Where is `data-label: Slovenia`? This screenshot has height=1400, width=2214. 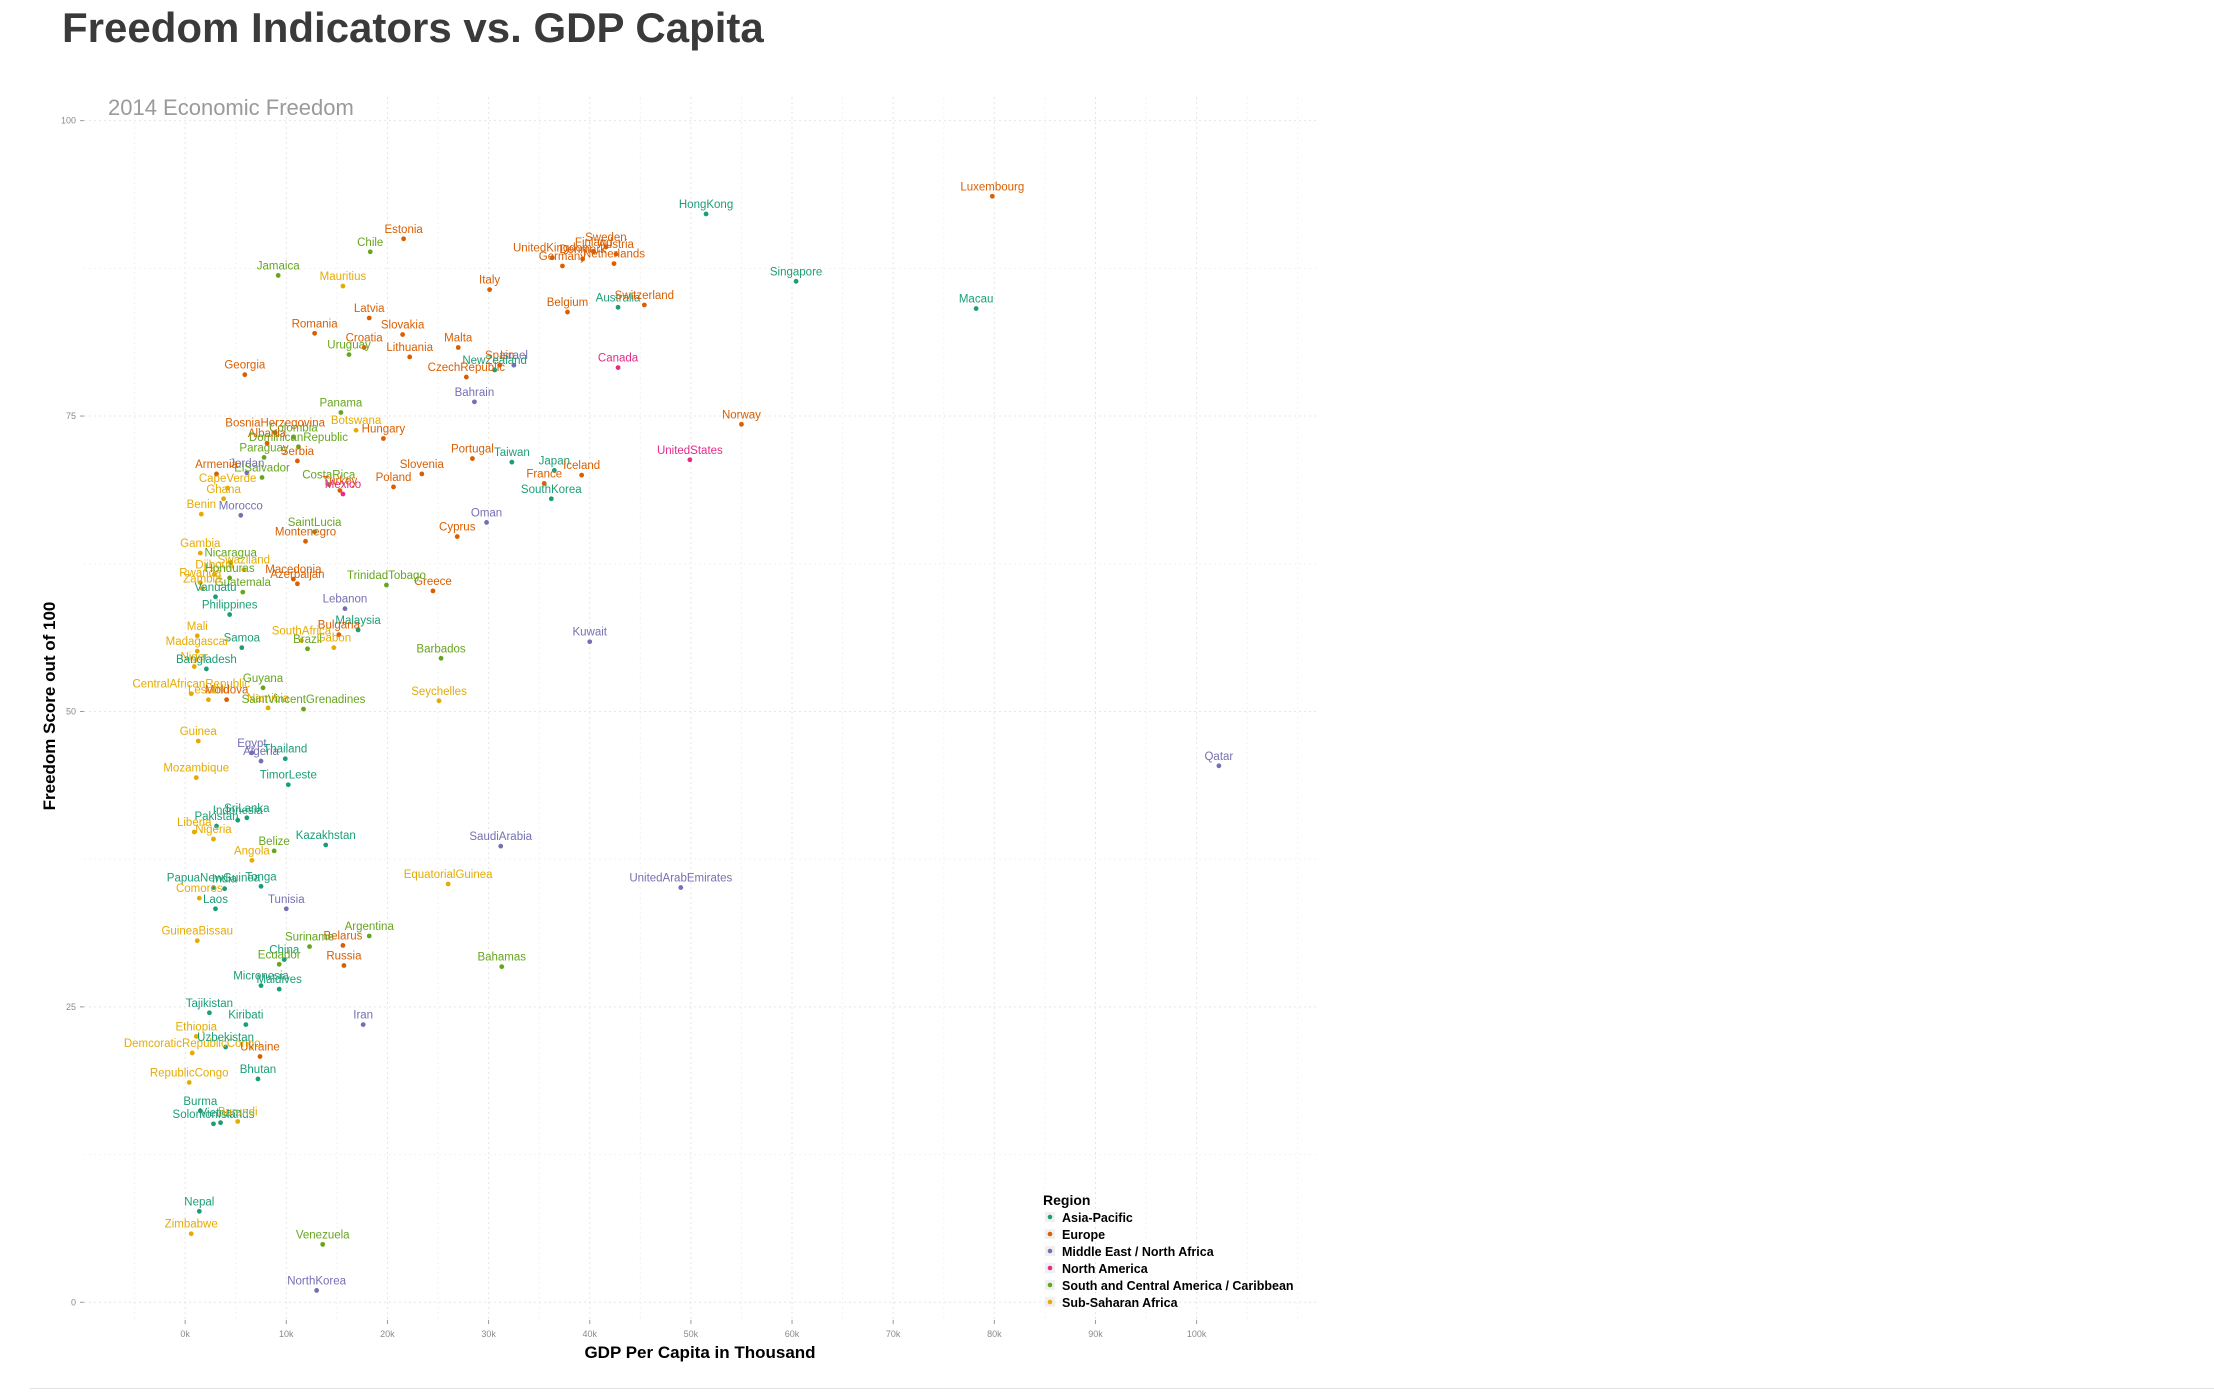
data-label: Slovenia is located at coordinates (422, 465).